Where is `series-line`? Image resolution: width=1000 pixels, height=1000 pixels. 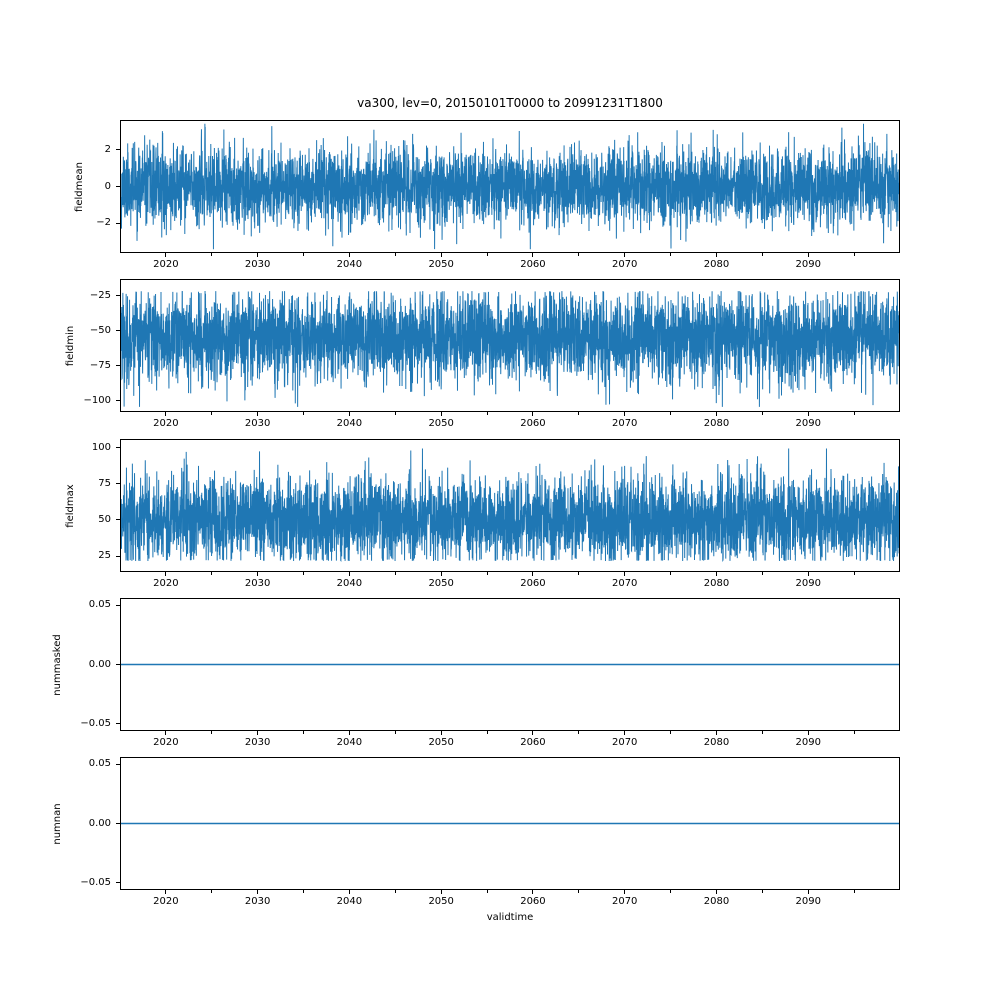
series-line is located at coordinates (510, 348).